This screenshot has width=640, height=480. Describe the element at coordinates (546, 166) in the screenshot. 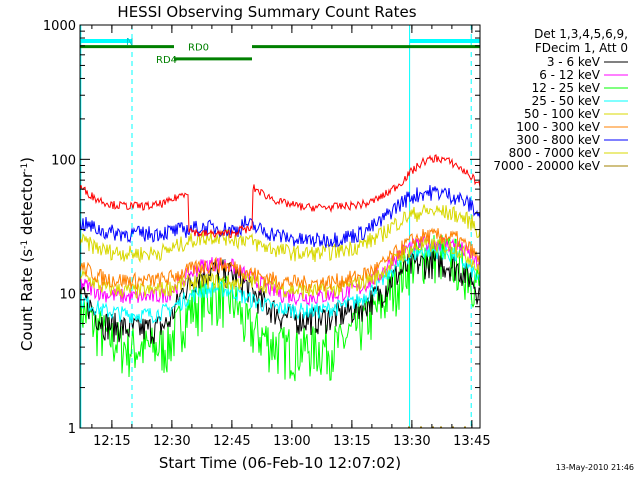

I see `legend-label-8: 7000 - 20000 keV` at that location.